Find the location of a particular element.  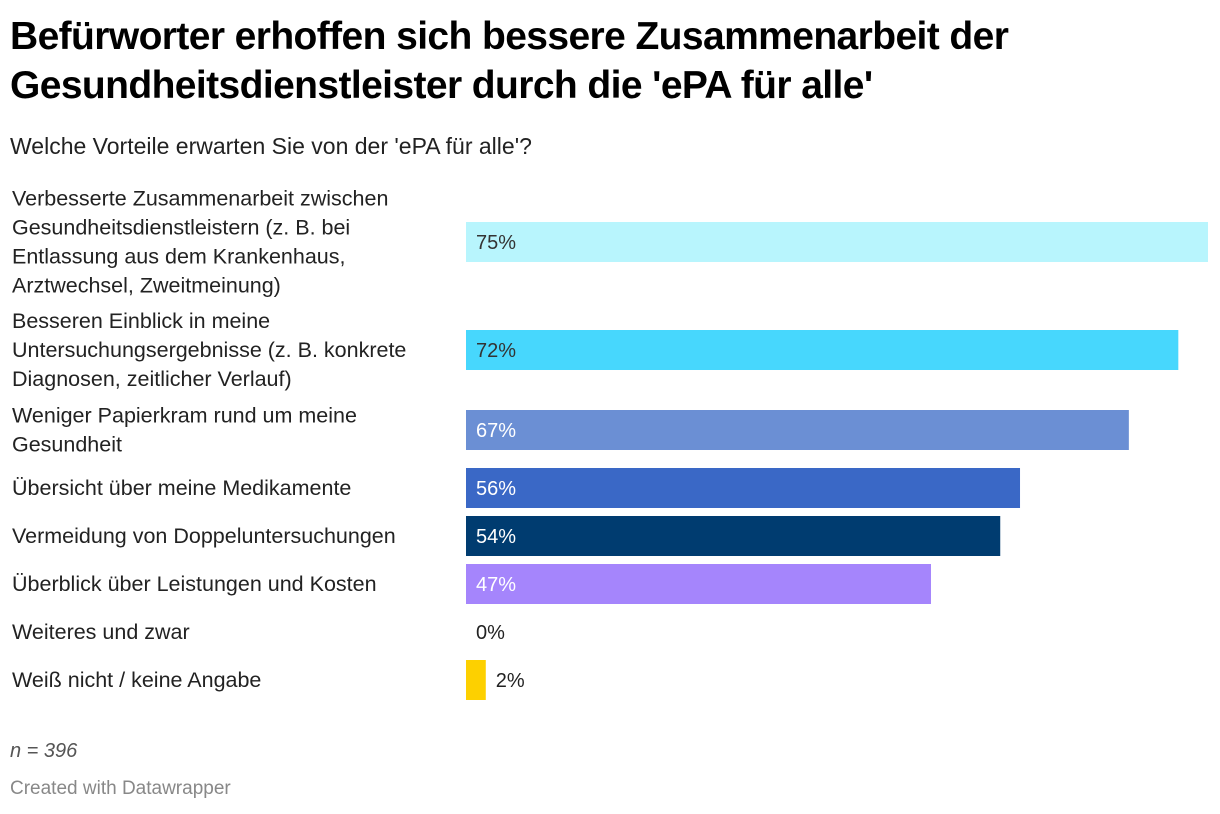

datawrapper-credit: Created with Datawrapper is located at coordinates (120, 788).